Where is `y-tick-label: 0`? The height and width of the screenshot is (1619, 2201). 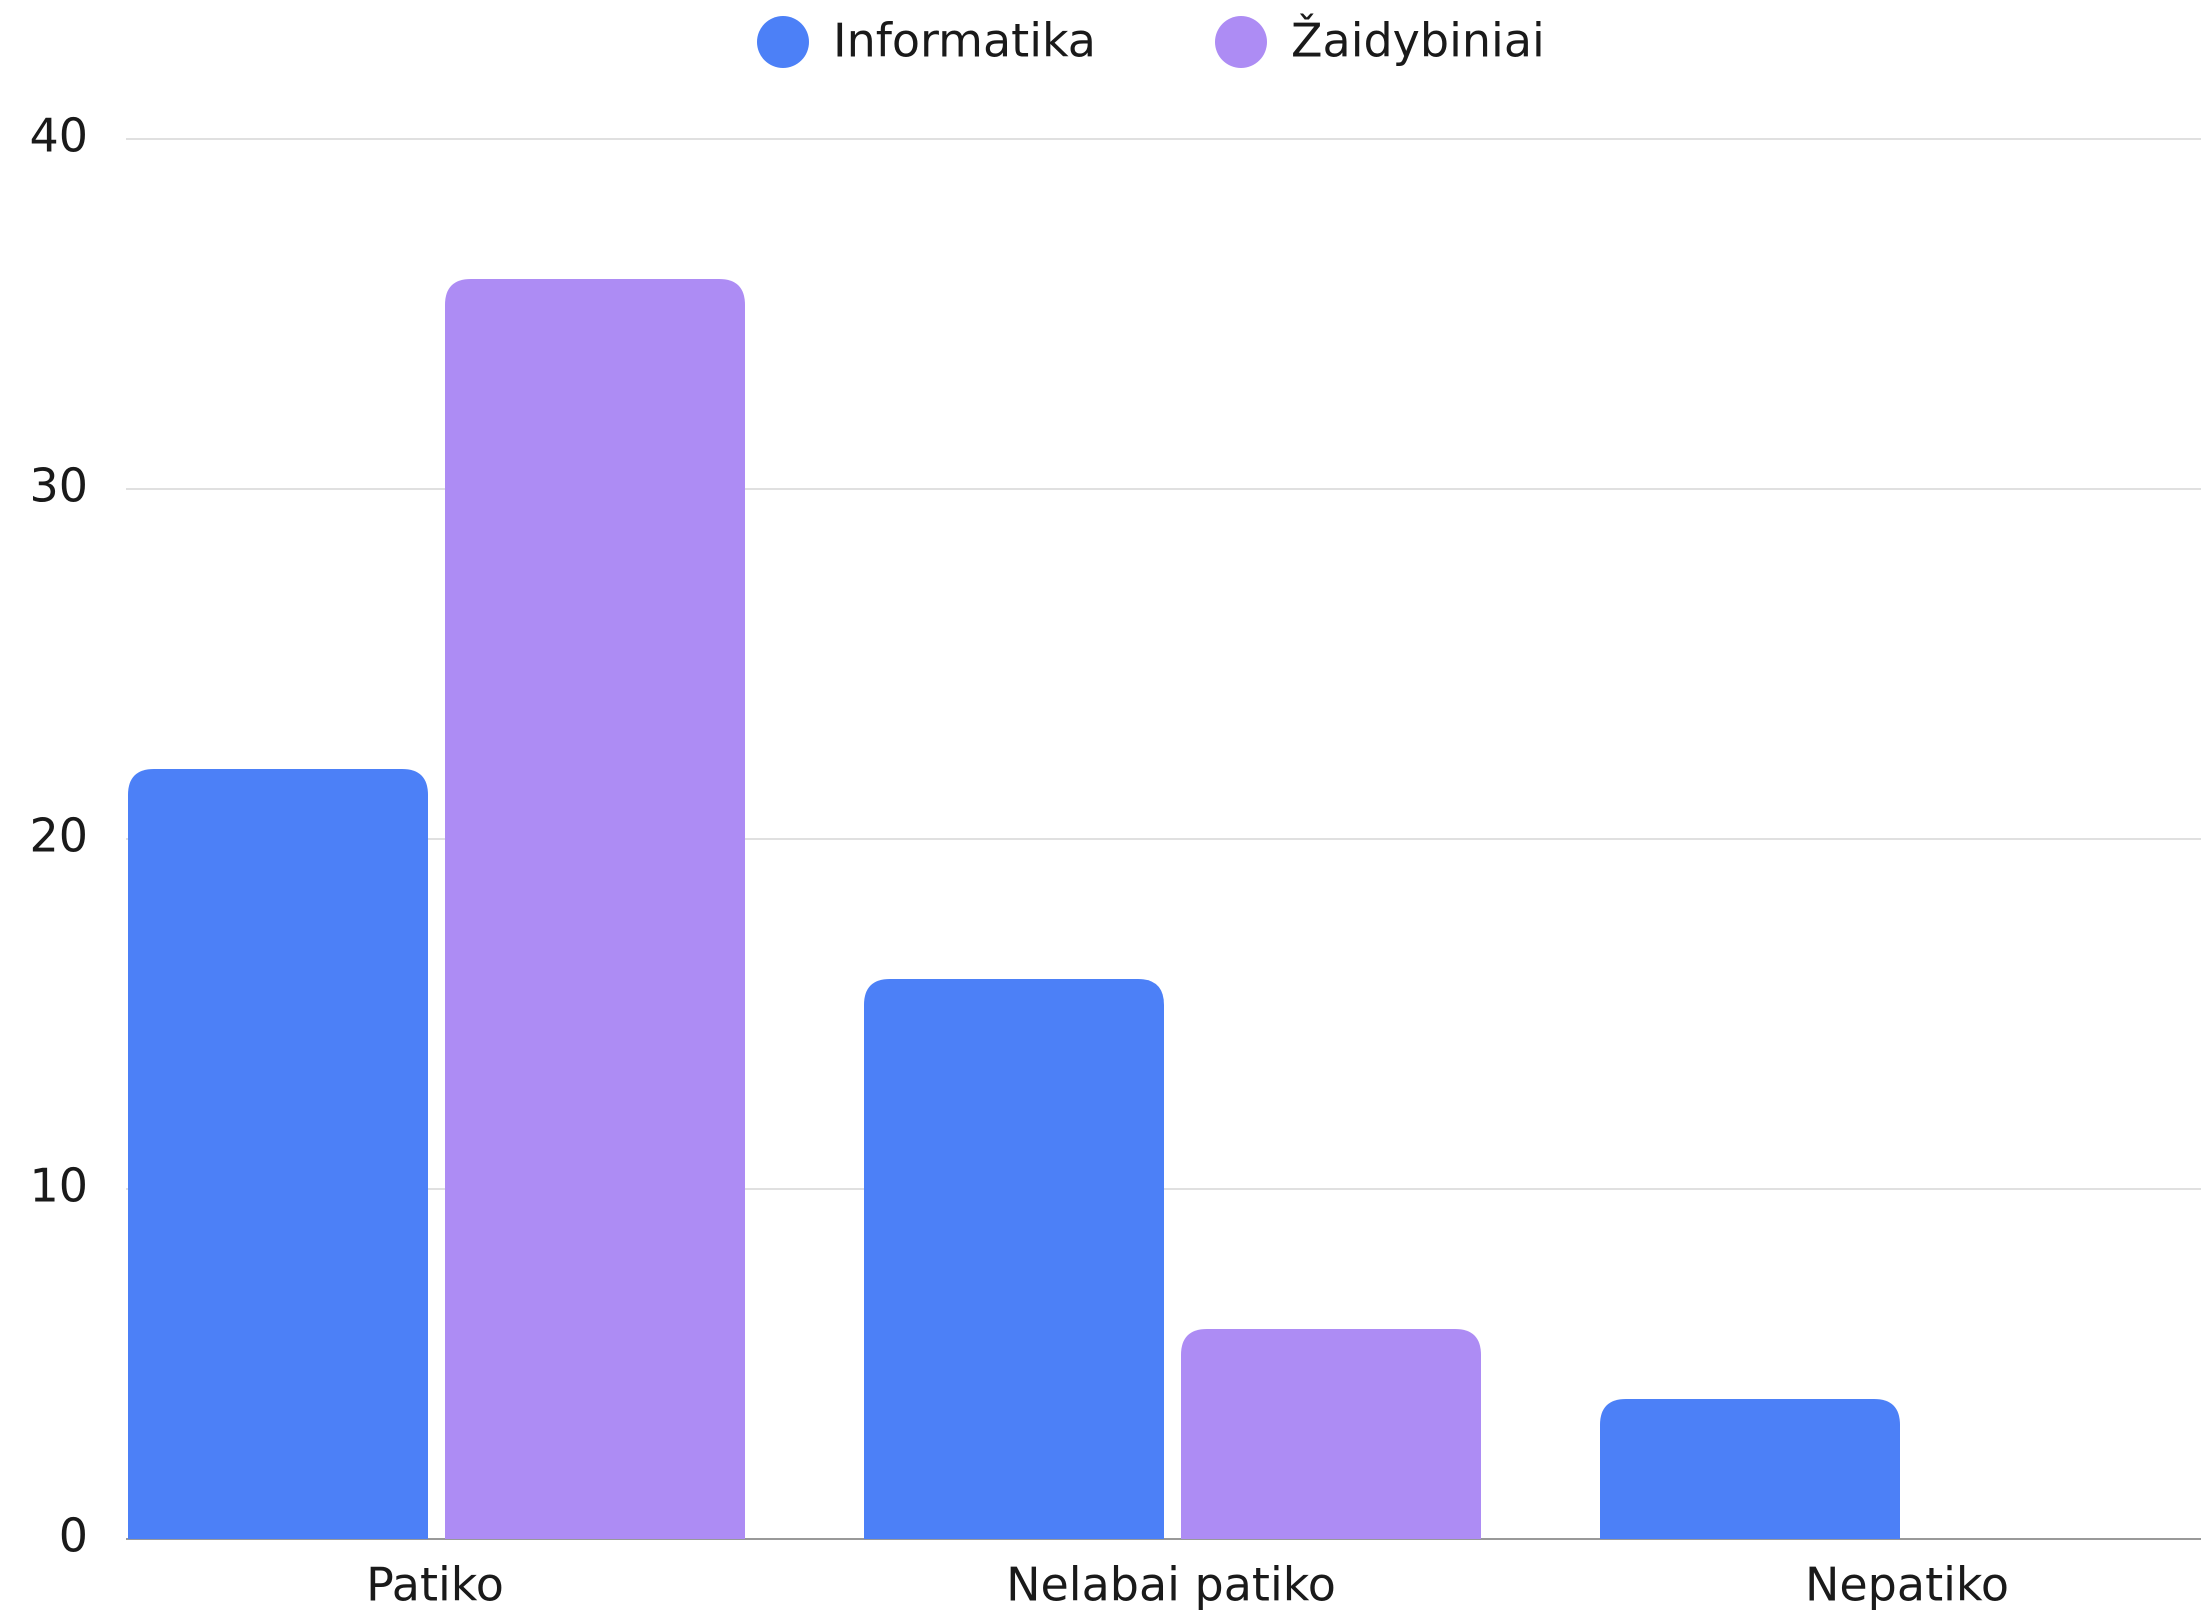 y-tick-label: 0 is located at coordinates (73, 1536).